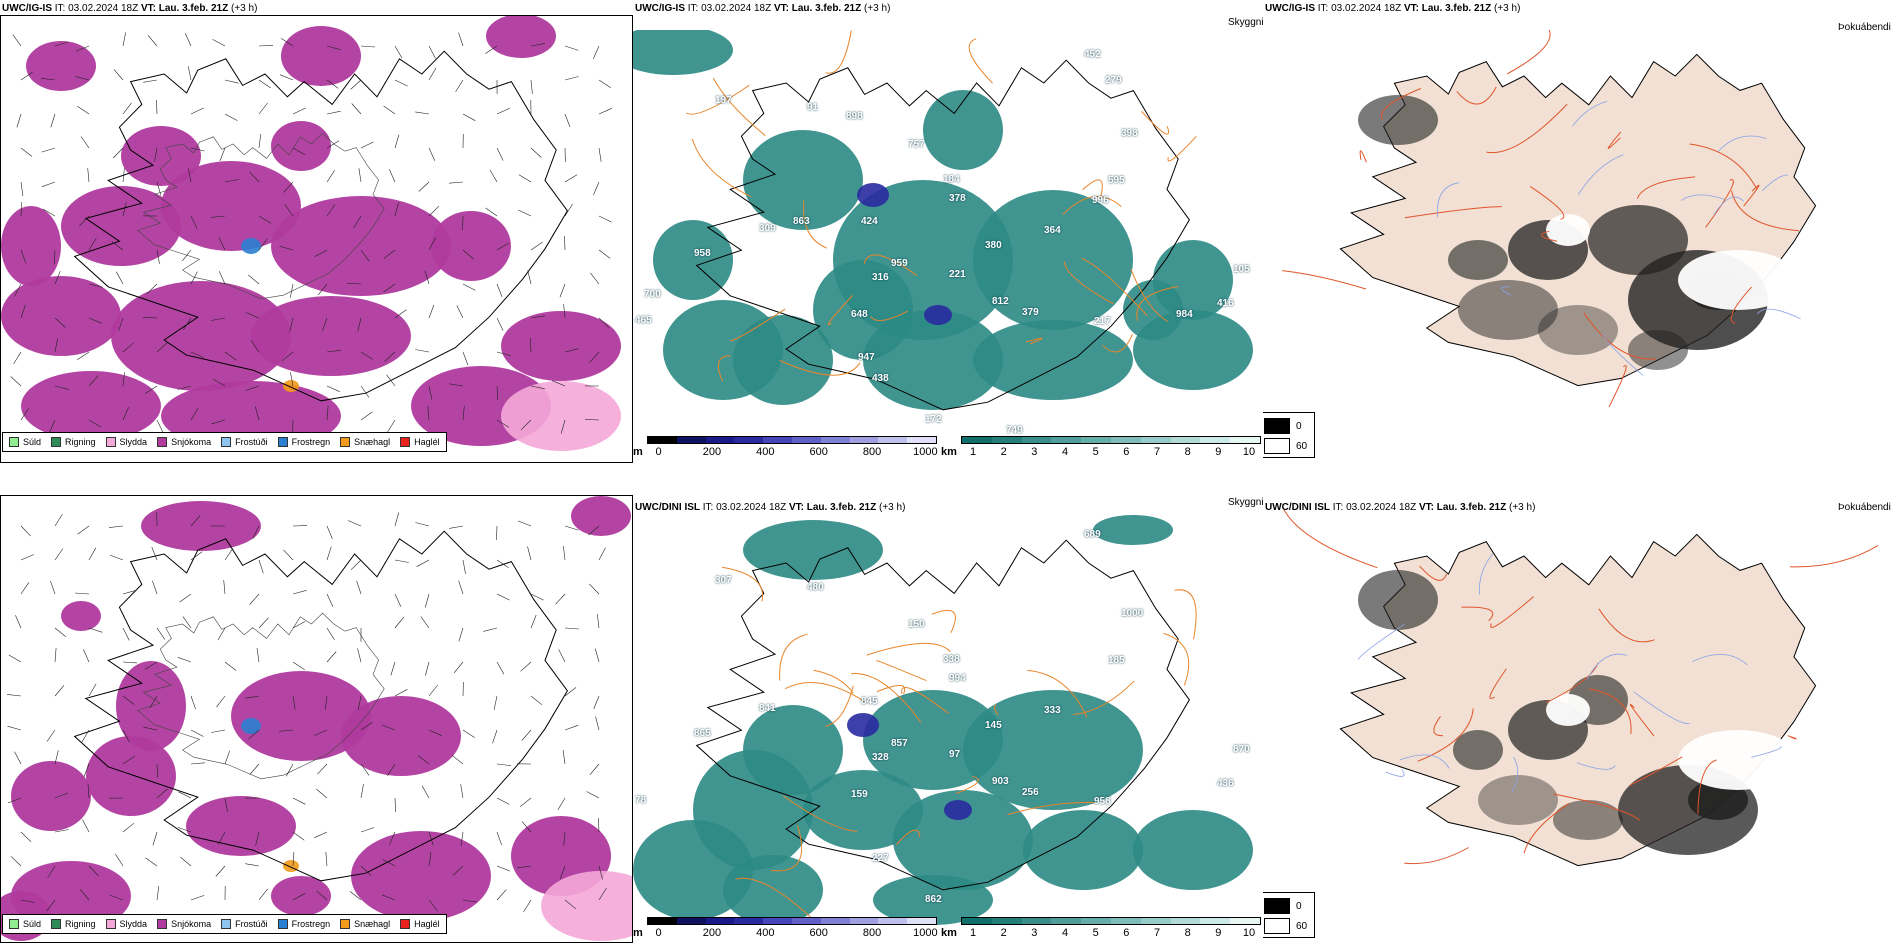 The image size is (1900, 950). I want to click on low-visibility-area, so click(963, 130).